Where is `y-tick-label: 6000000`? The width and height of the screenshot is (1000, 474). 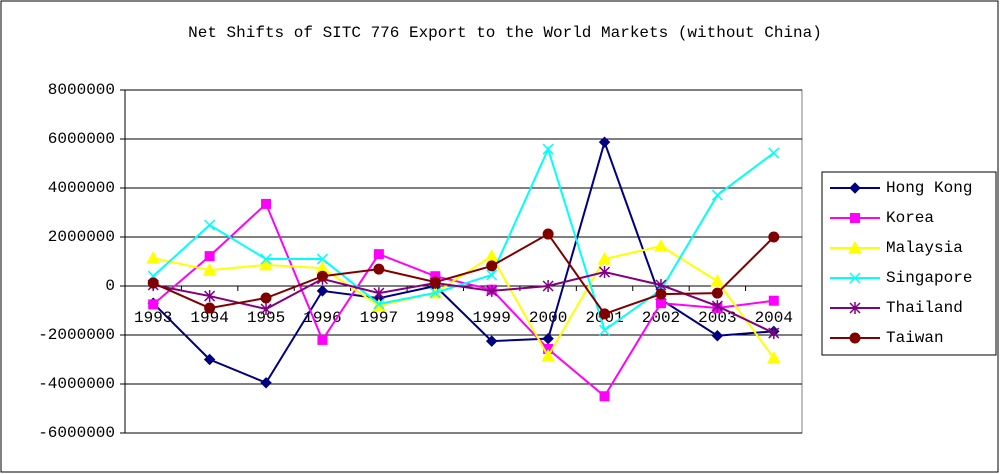 y-tick-label: 6000000 is located at coordinates (81, 139).